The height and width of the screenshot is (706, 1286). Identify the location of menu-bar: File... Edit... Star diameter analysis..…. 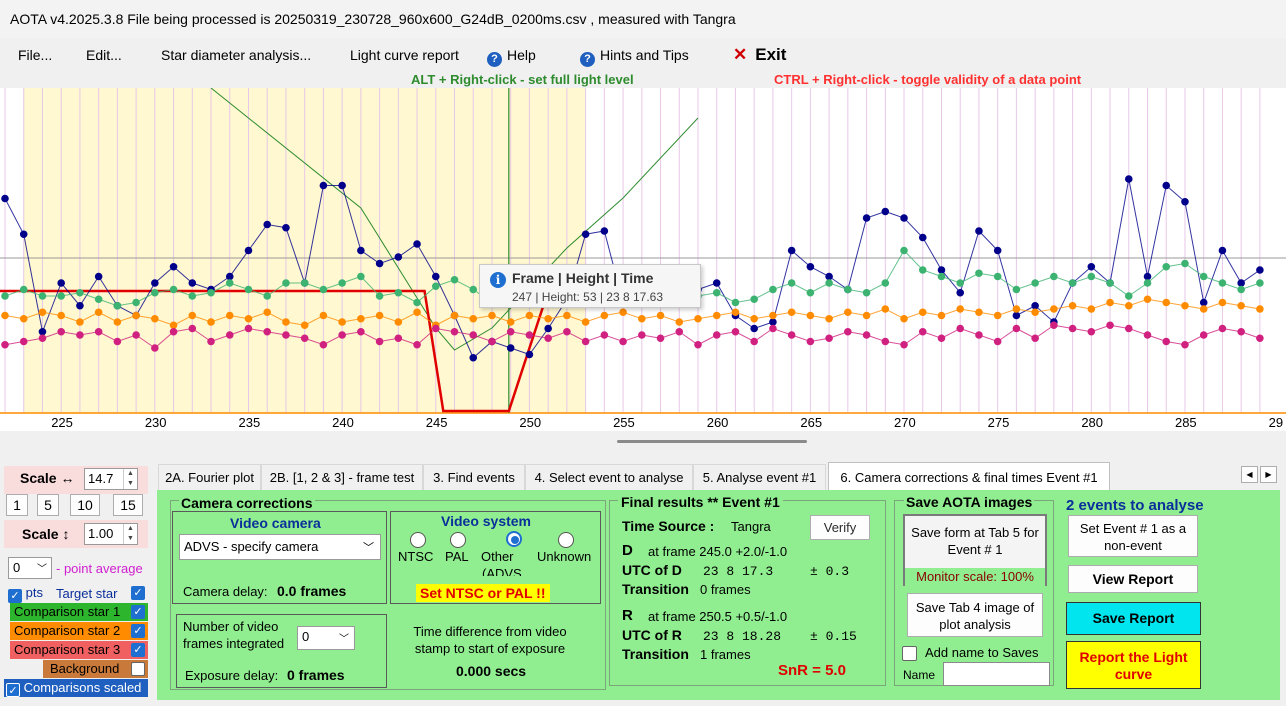
(643, 55).